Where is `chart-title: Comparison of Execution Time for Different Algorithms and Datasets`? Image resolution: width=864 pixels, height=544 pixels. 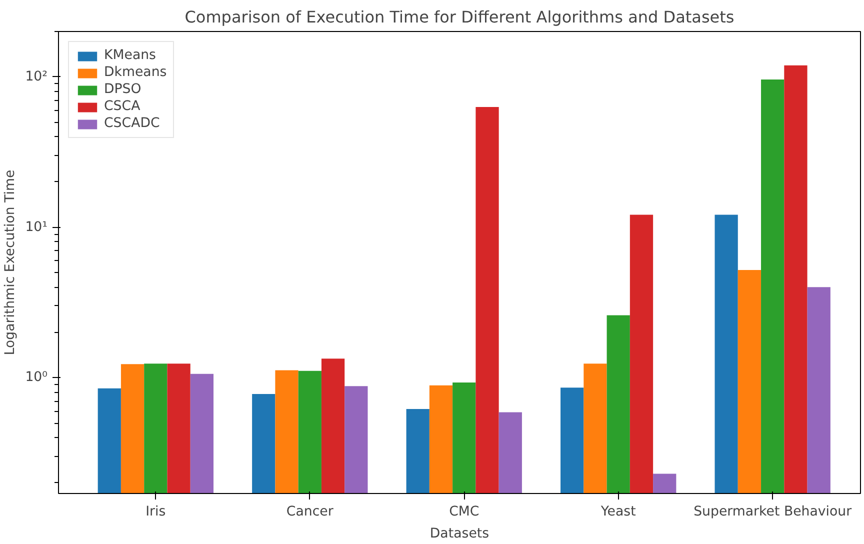 chart-title: Comparison of Execution Time for Different Algorithms and Datasets is located at coordinates (459, 17).